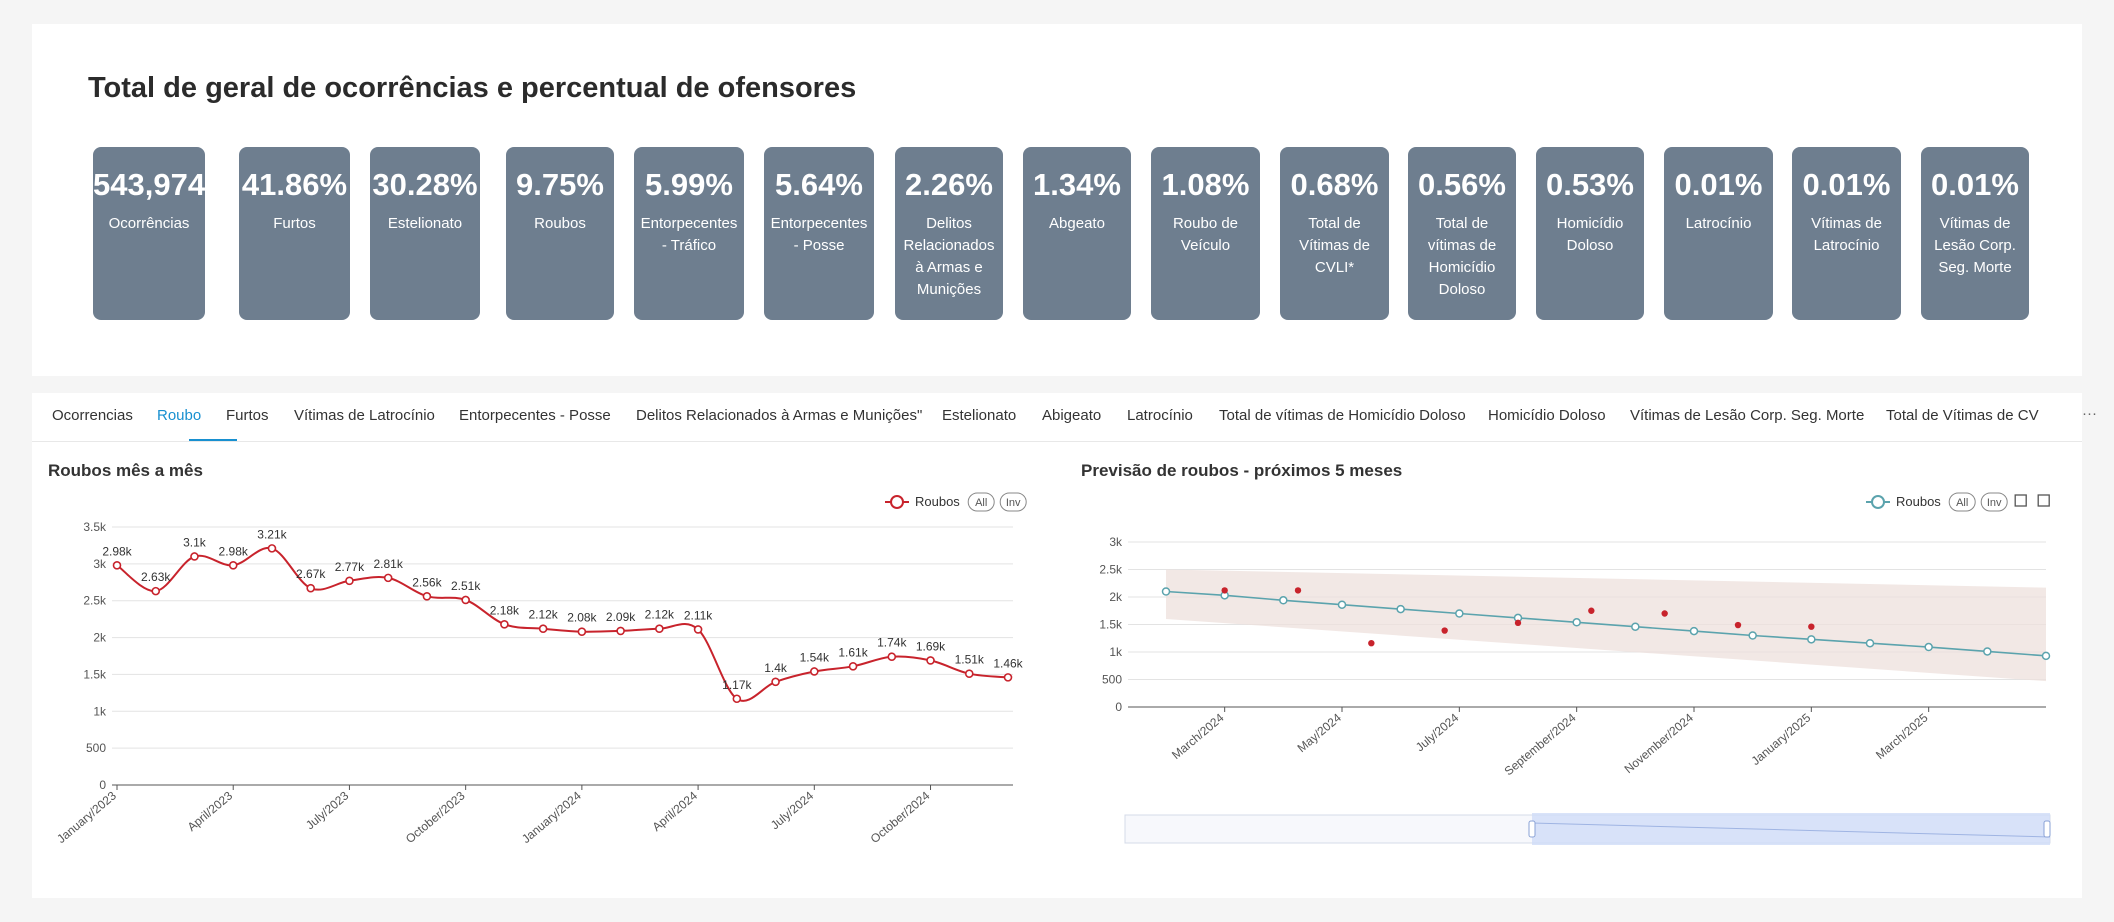 The width and height of the screenshot is (2114, 922). What do you see at coordinates (425, 233) in the screenshot?
I see `kpi-card: 30.28% Estelionato` at bounding box center [425, 233].